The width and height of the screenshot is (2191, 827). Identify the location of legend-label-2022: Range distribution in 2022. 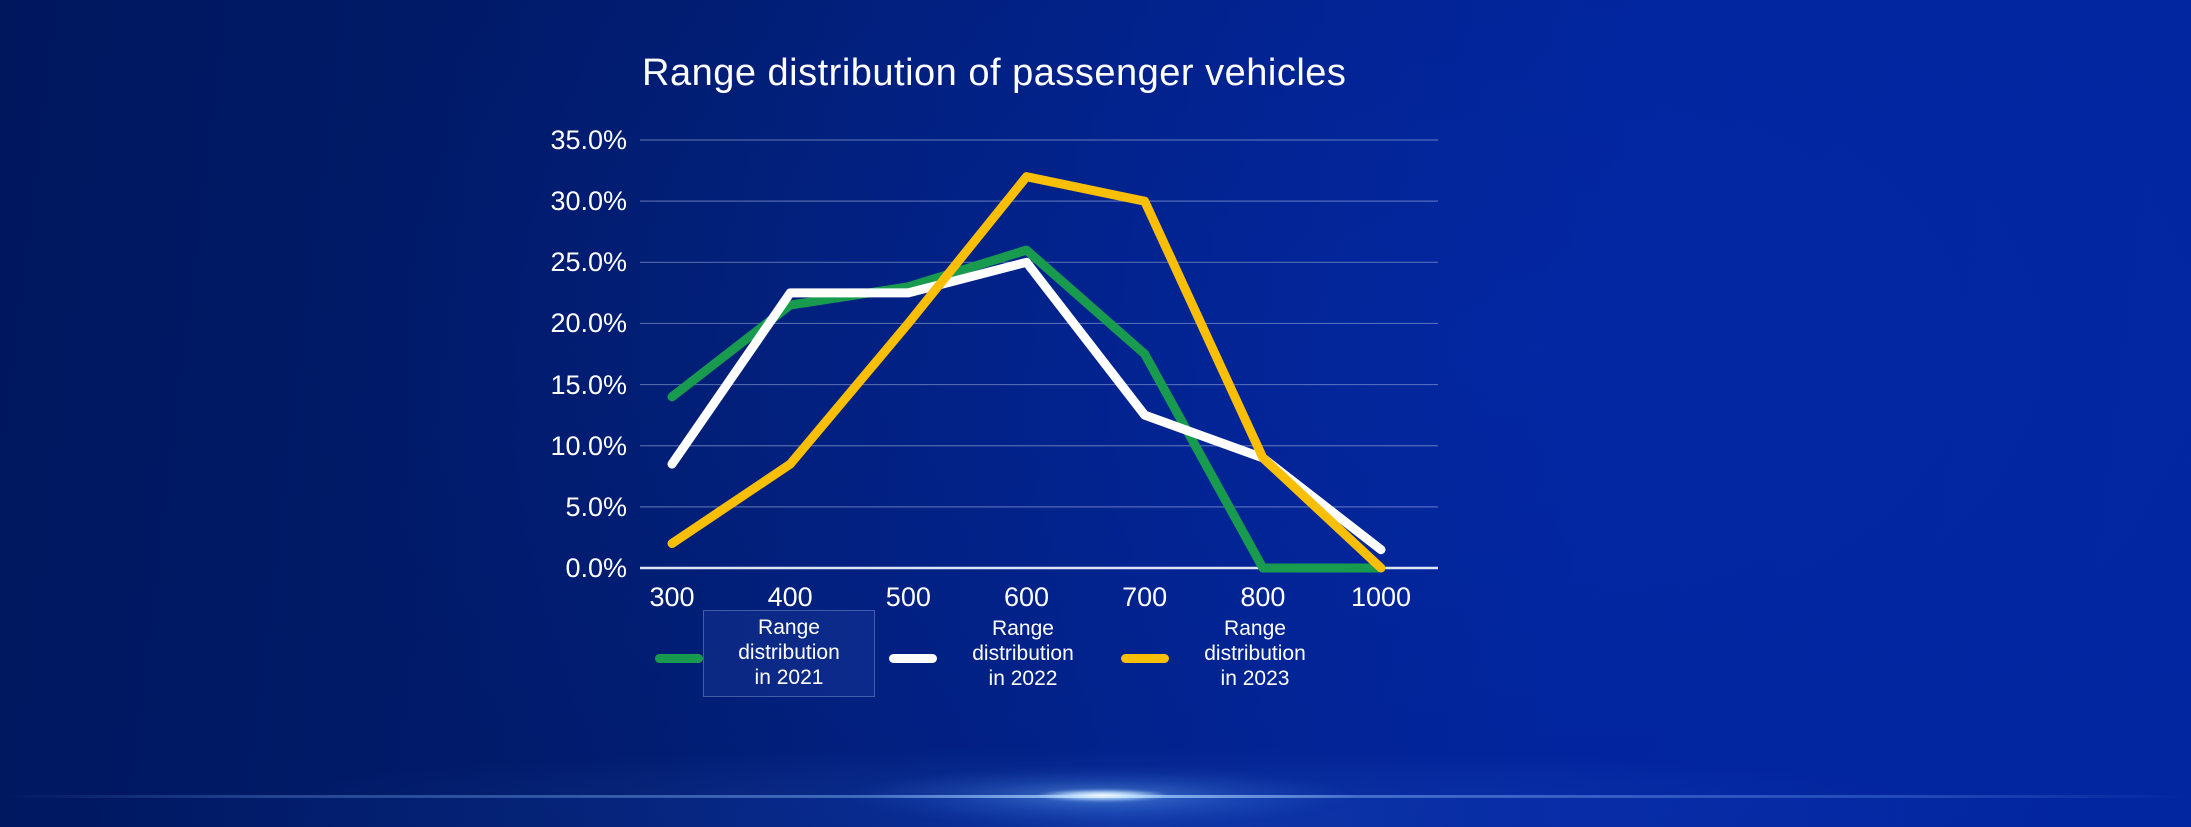
(1023, 653).